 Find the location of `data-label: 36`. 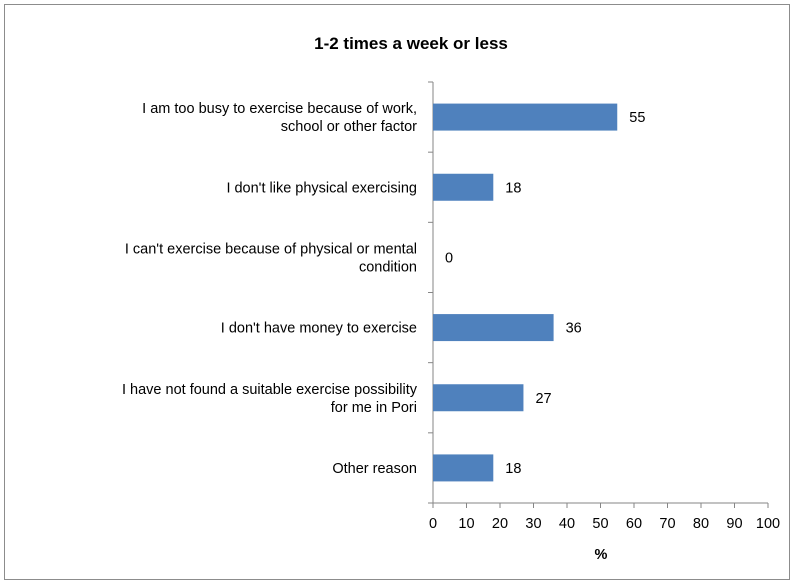

data-label: 36 is located at coordinates (574, 329).